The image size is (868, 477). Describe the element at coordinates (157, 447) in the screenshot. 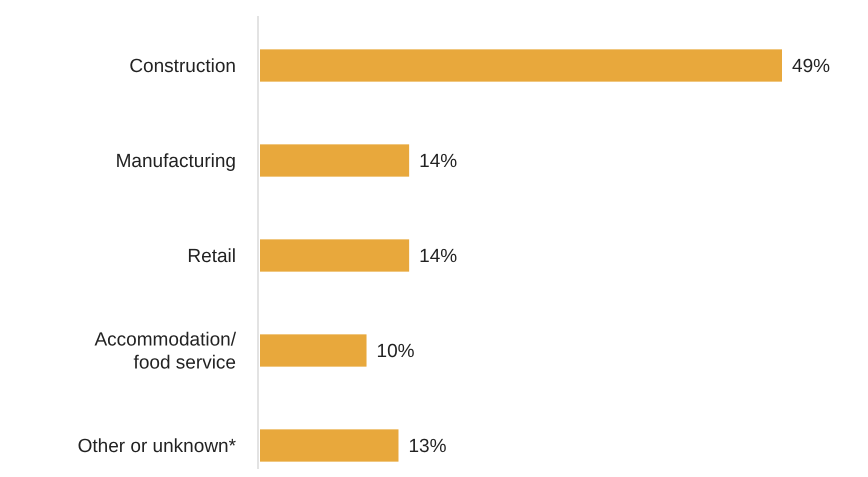

I see `y-tick-label: Other or unknown*` at that location.